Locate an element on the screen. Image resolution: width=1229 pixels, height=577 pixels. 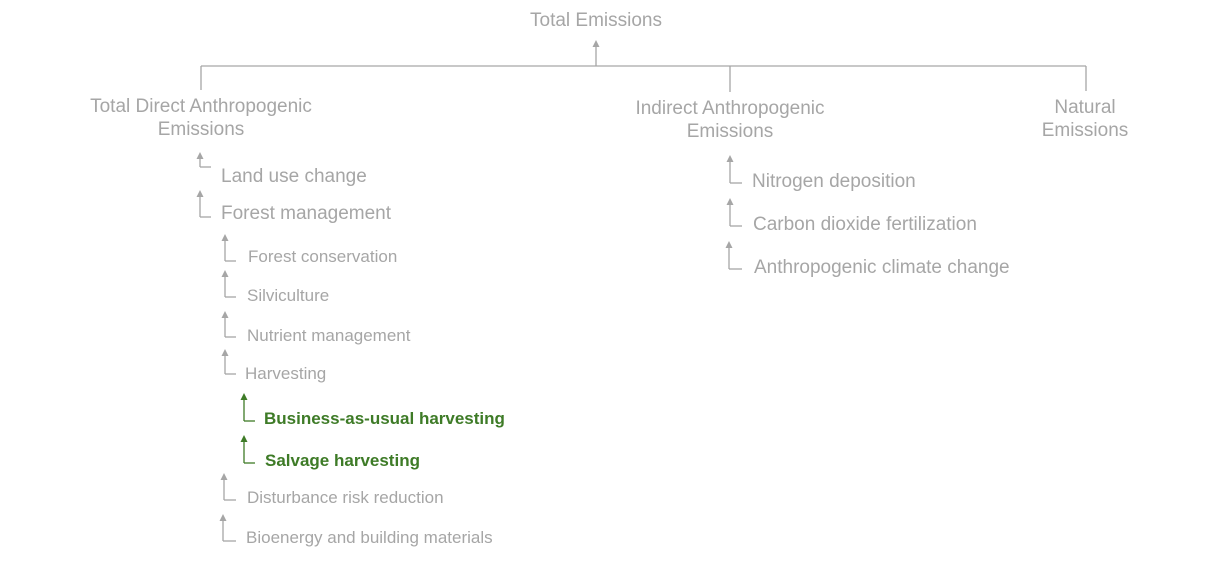
root-arrow-icon is located at coordinates (596, 43).